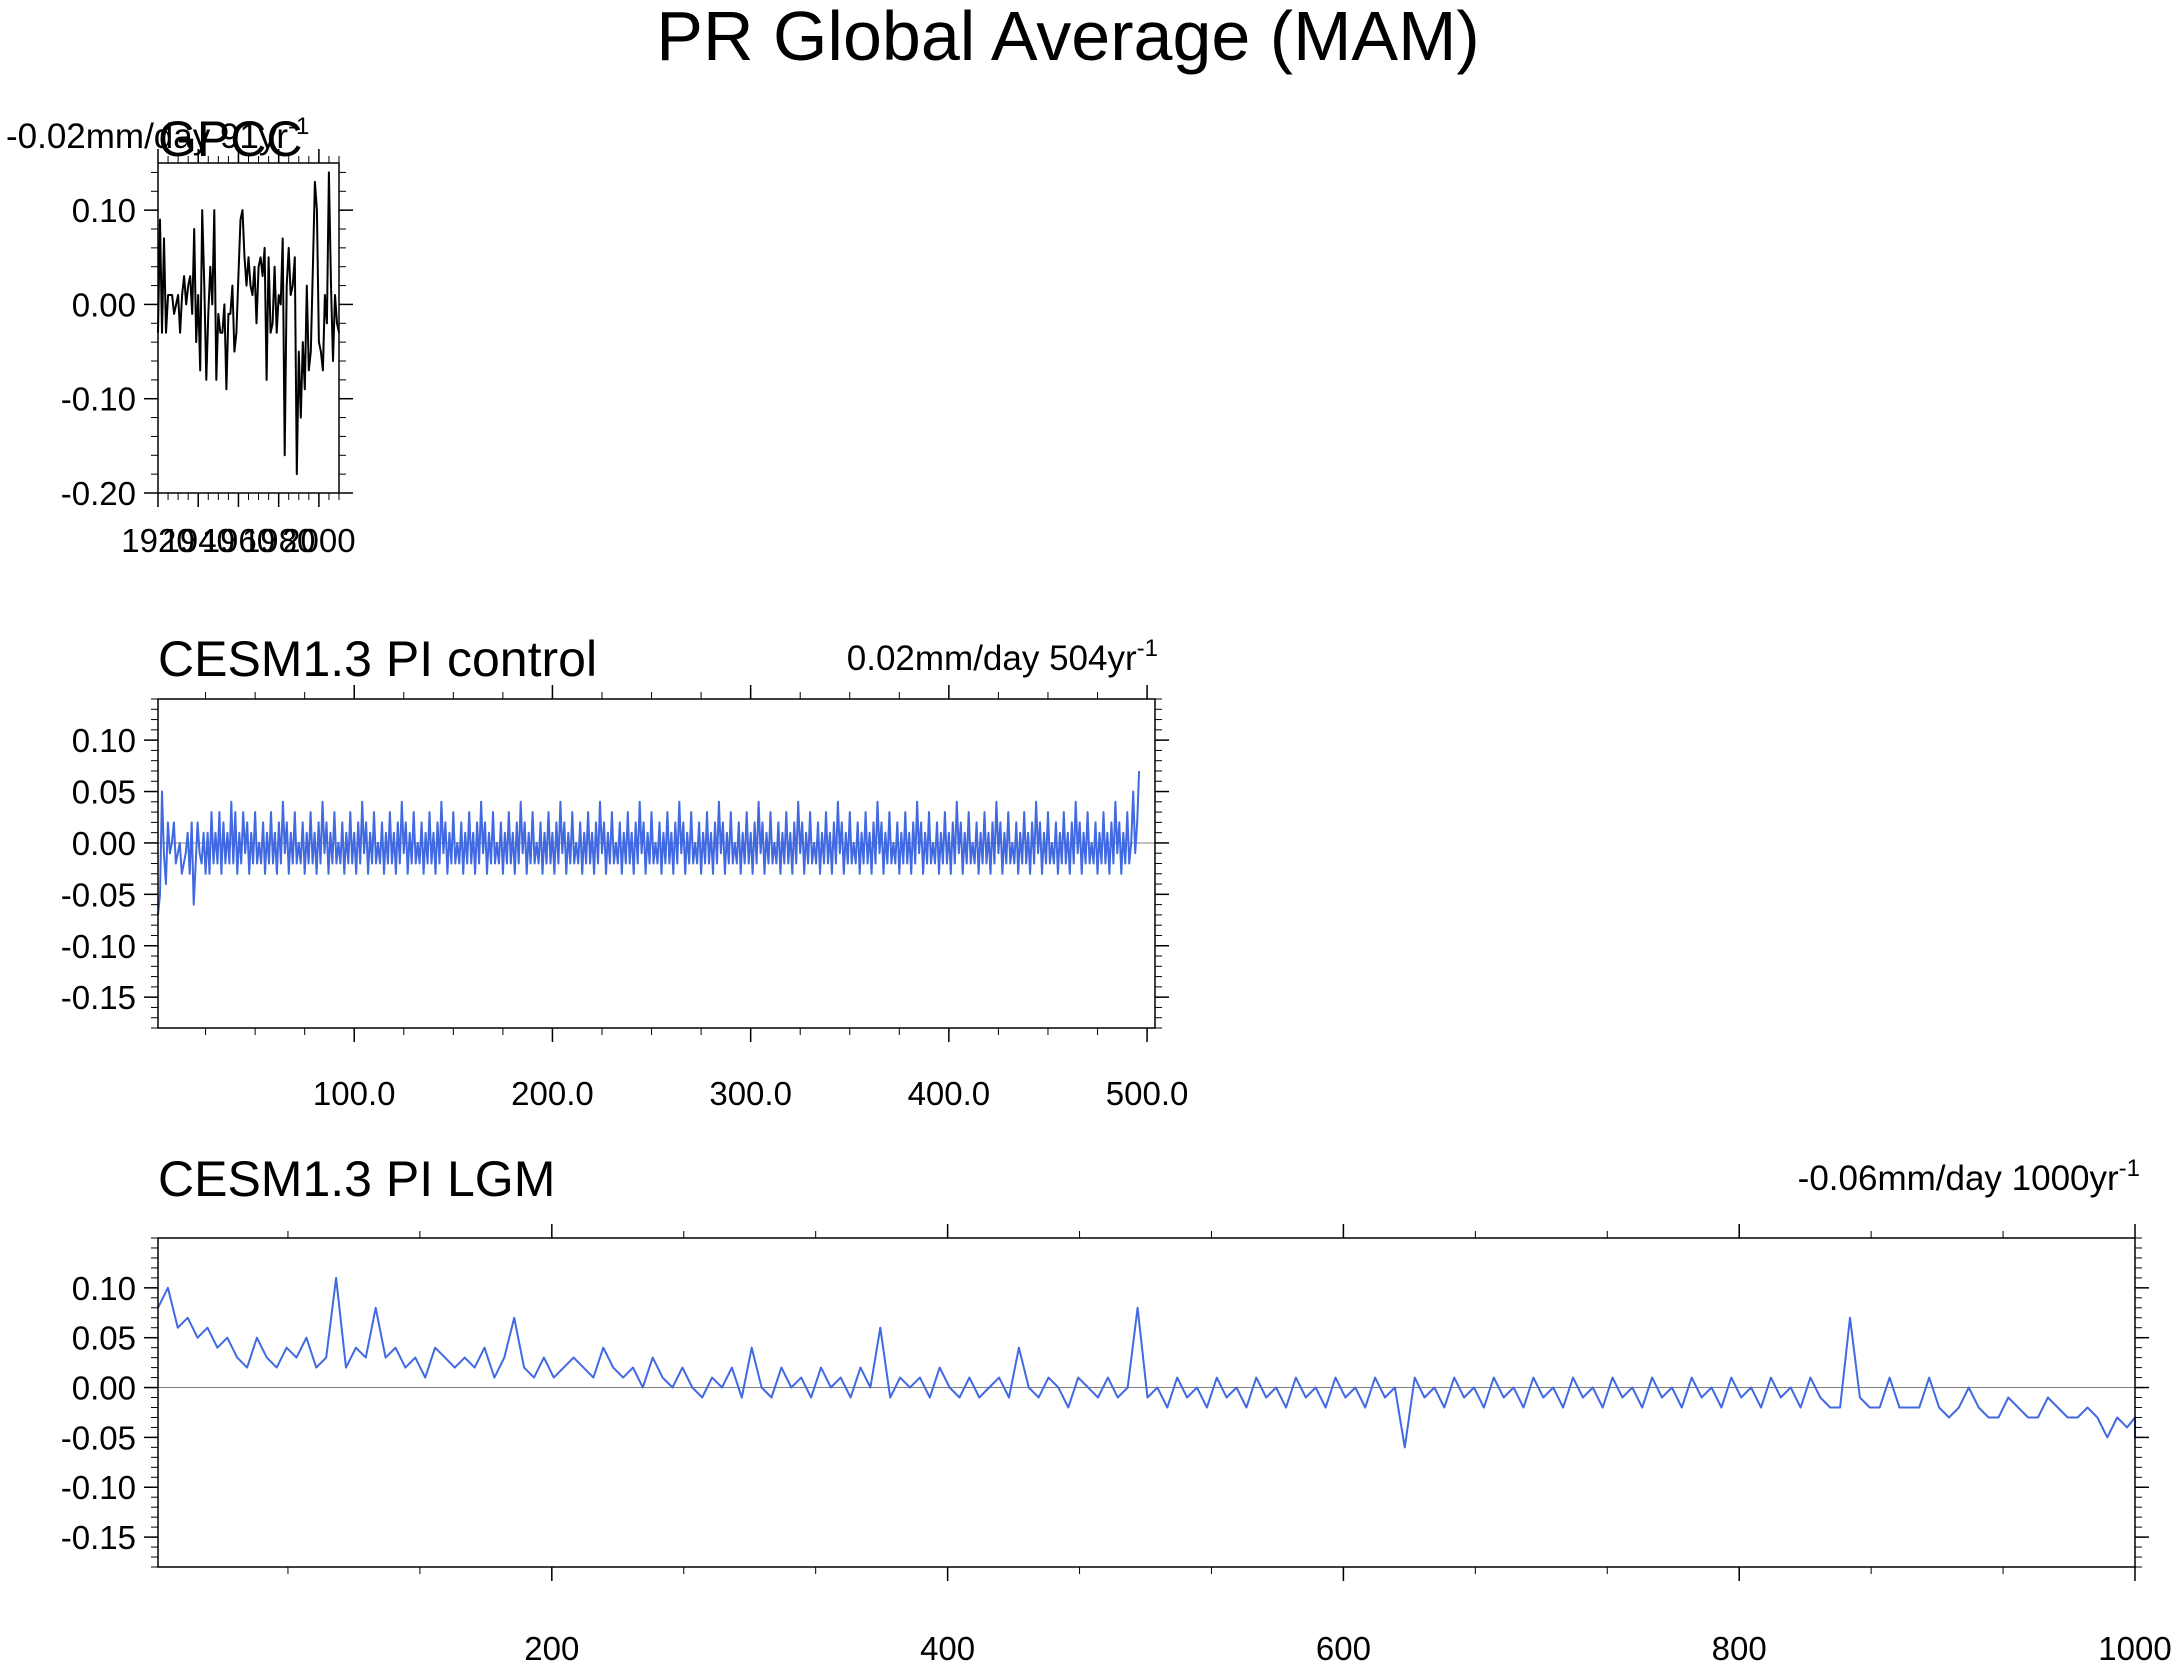 The image size is (2182, 1667). I want to click on panel-gpcc-trend-value: -0.02mm/day 91yr, so click(147, 136).